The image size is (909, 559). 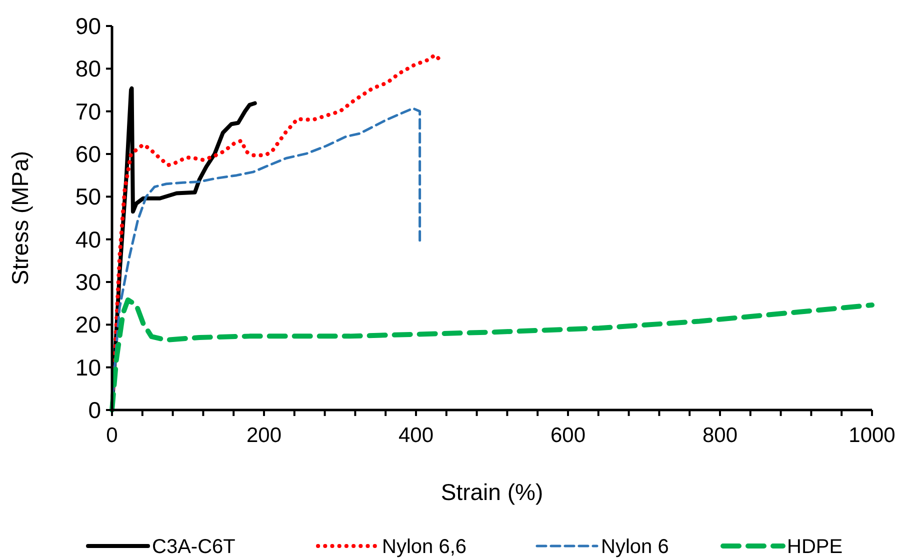 I want to click on y-tick-label: 0, so click(x=94, y=410).